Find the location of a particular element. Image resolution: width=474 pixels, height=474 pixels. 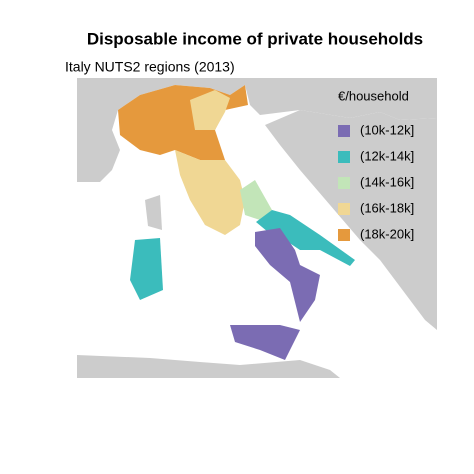

region-sardinia is located at coordinates (146, 269).